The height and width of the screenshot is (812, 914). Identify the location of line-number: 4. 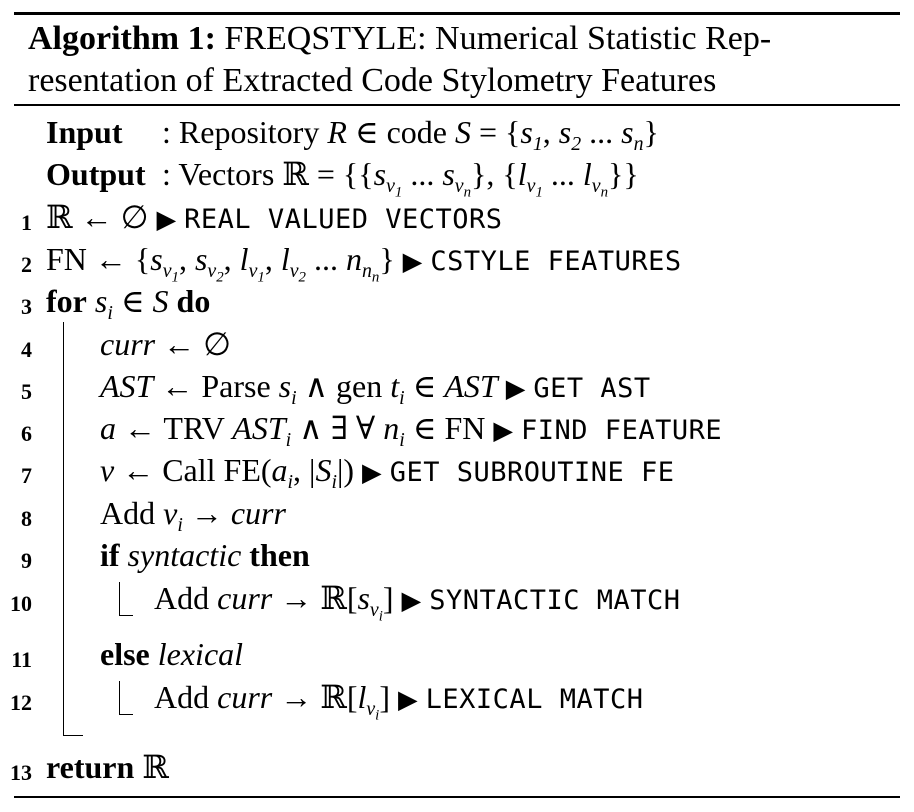
(26, 349).